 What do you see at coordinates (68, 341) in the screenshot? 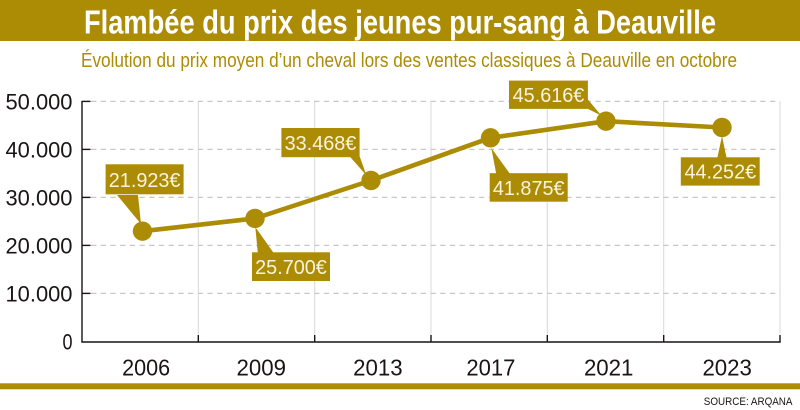
I see `svg-text: 0` at bounding box center [68, 341].